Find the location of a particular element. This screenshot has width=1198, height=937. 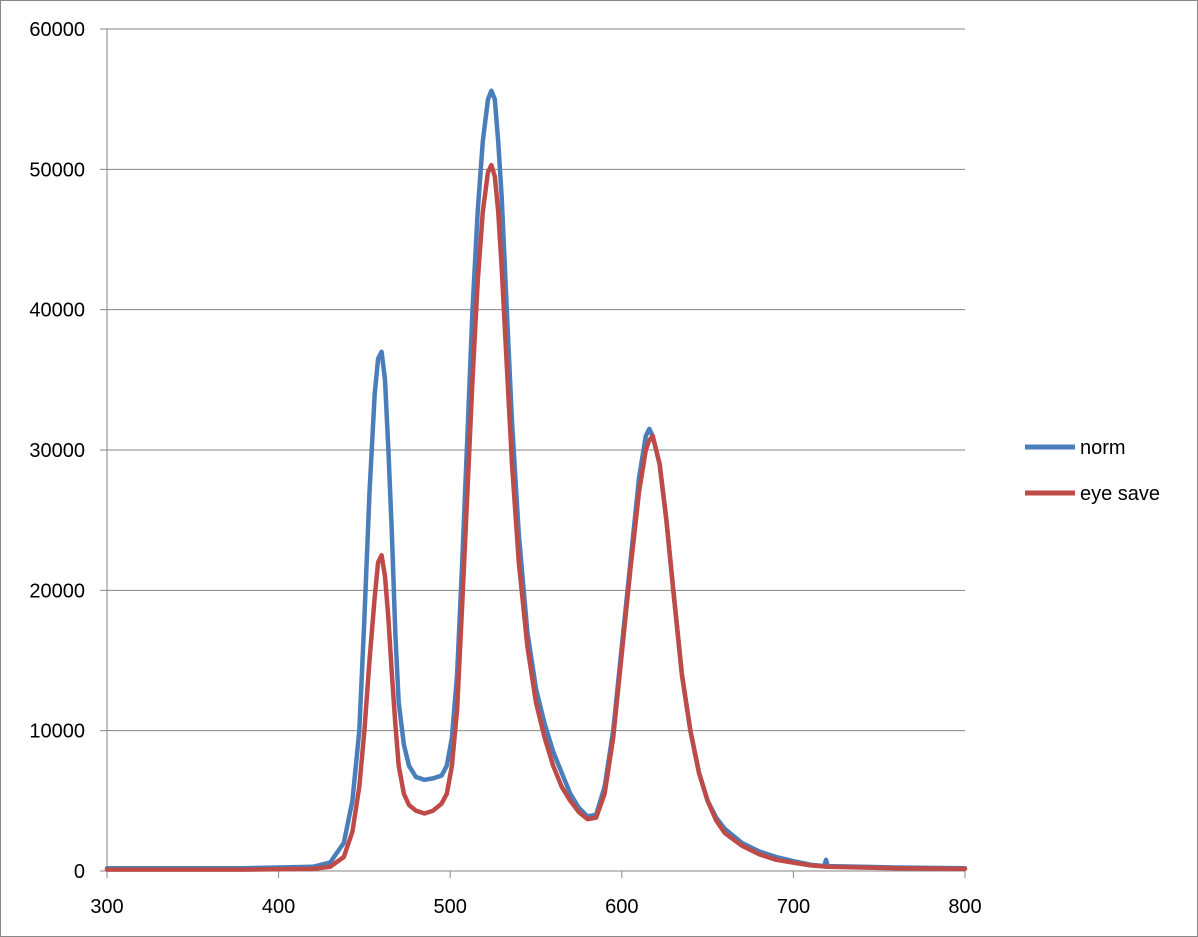

x-tick-label: 600 is located at coordinates (621, 907).